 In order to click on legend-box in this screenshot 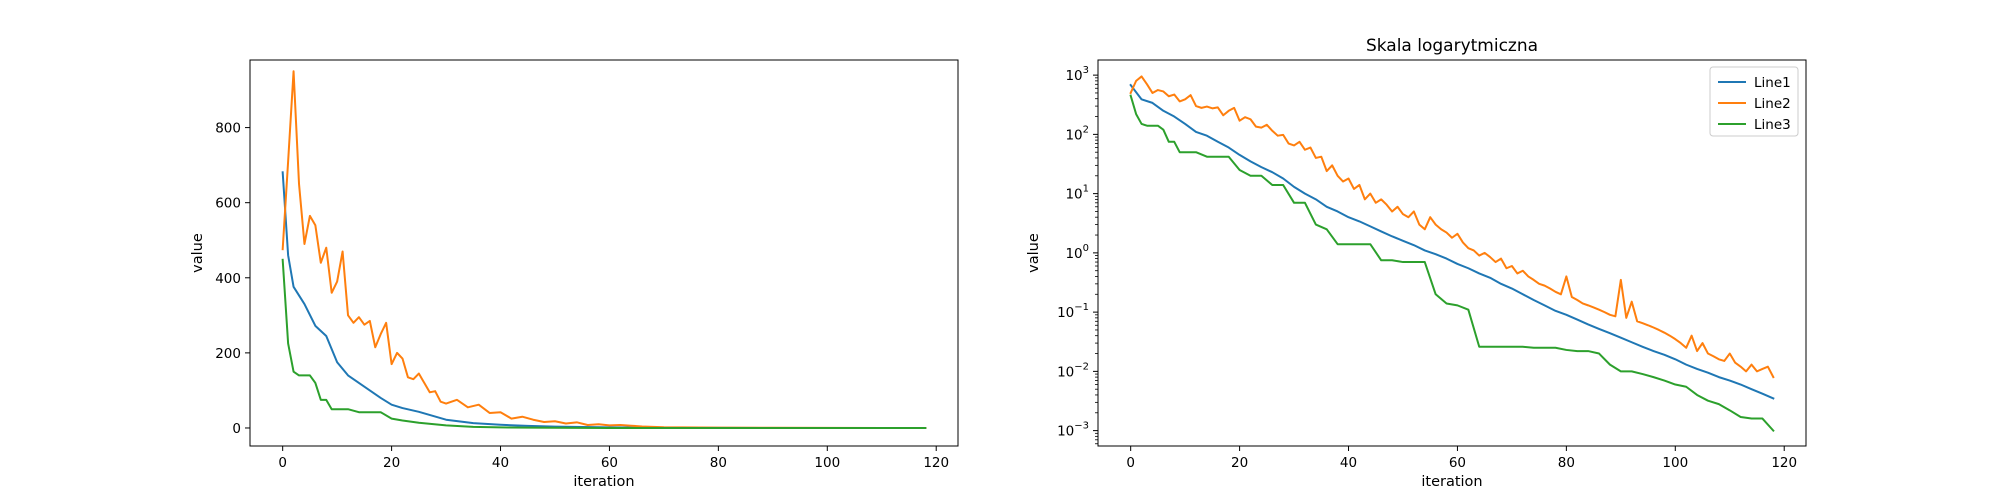, I will do `click(1754, 101)`.